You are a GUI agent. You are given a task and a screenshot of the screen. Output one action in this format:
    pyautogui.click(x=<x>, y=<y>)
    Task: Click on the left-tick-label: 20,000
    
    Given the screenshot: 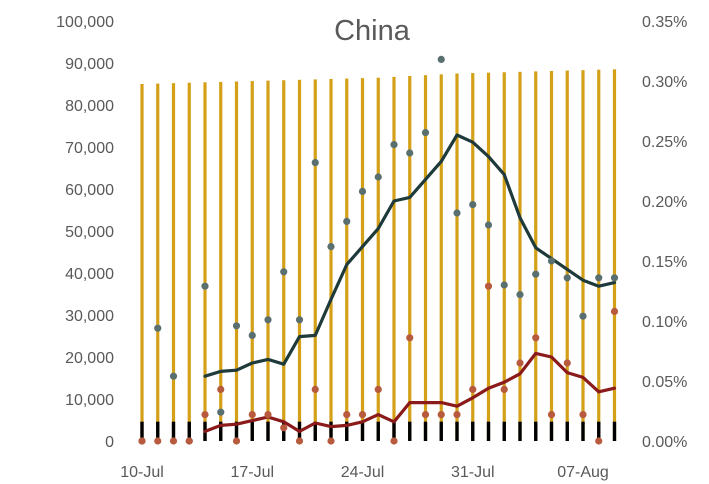 What is the action you would take?
    pyautogui.click(x=89, y=358)
    